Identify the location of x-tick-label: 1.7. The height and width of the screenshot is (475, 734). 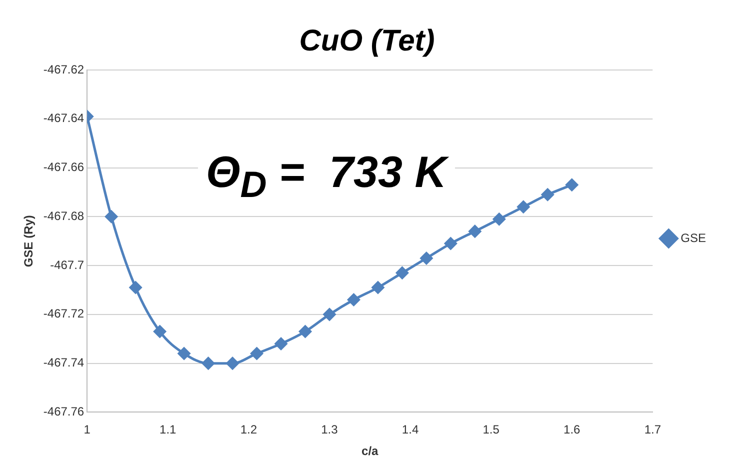
(653, 429).